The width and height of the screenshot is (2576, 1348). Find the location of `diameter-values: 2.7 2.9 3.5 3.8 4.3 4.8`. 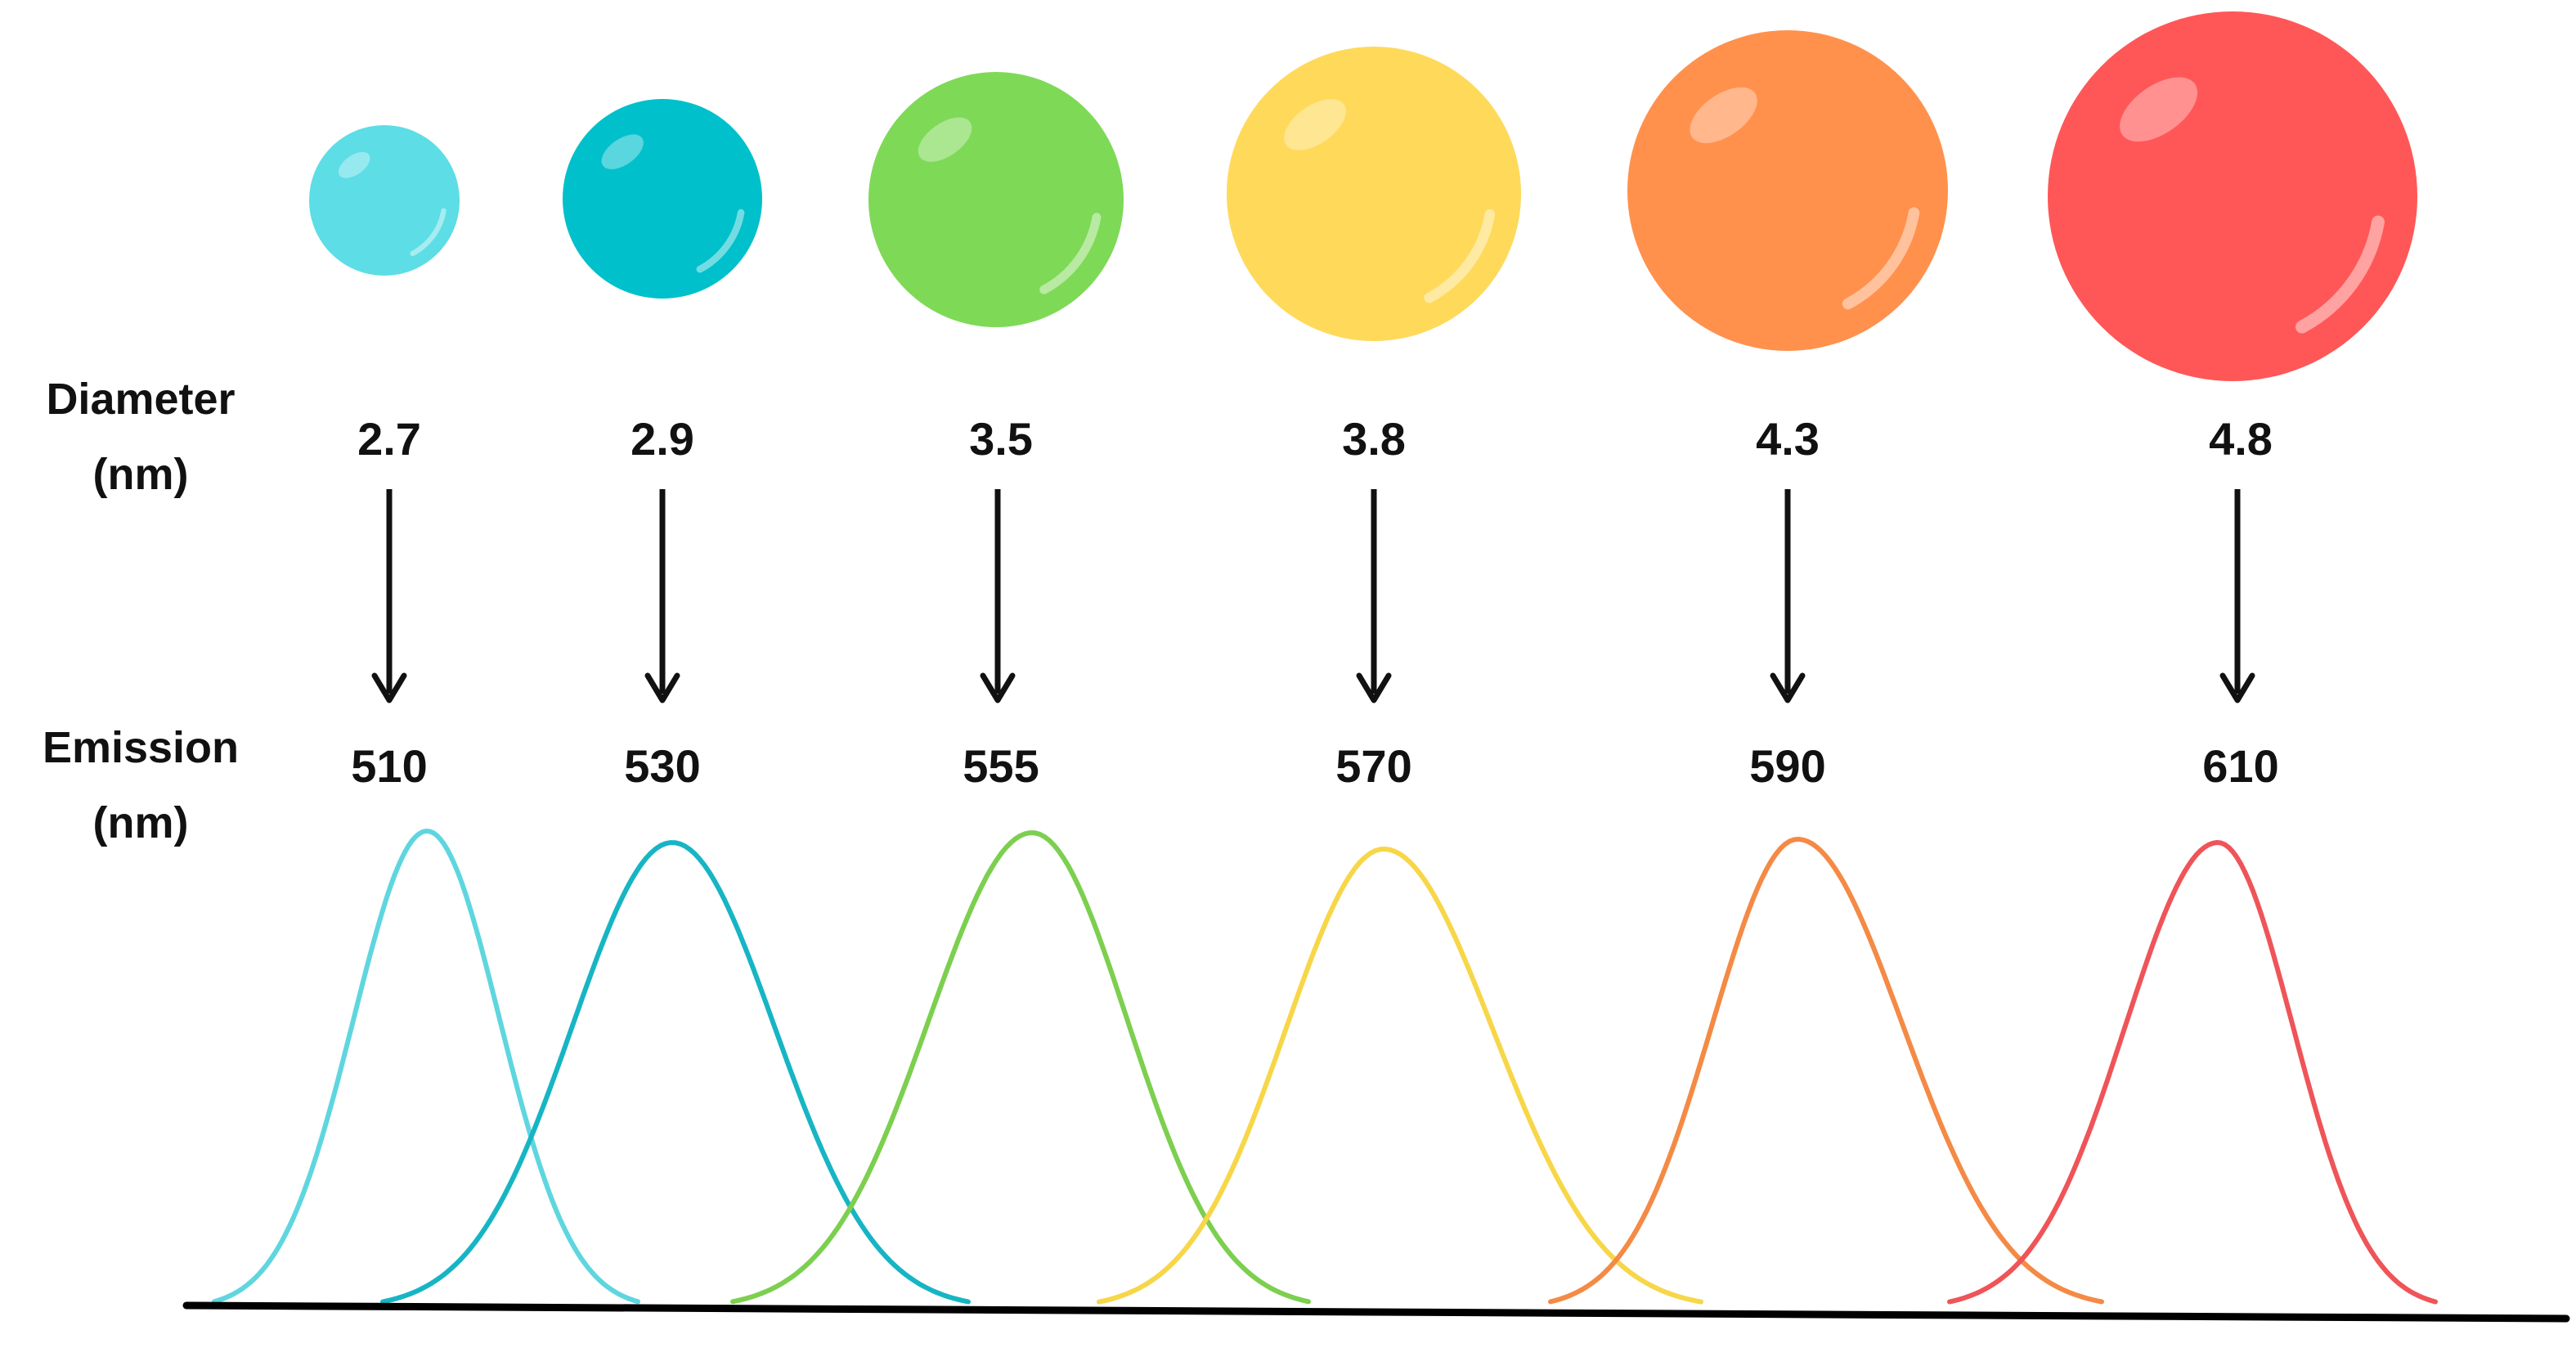

diameter-values: 2.7 2.9 3.5 3.8 4.3 4.8 is located at coordinates (1315, 439).